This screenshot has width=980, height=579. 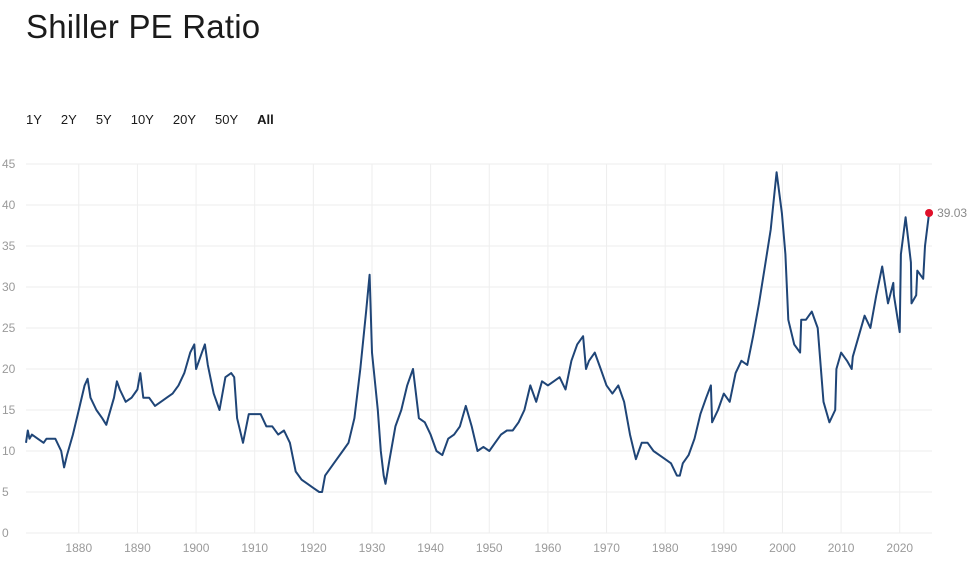 I want to click on x-tick-label: 1970, so click(x=606, y=548).